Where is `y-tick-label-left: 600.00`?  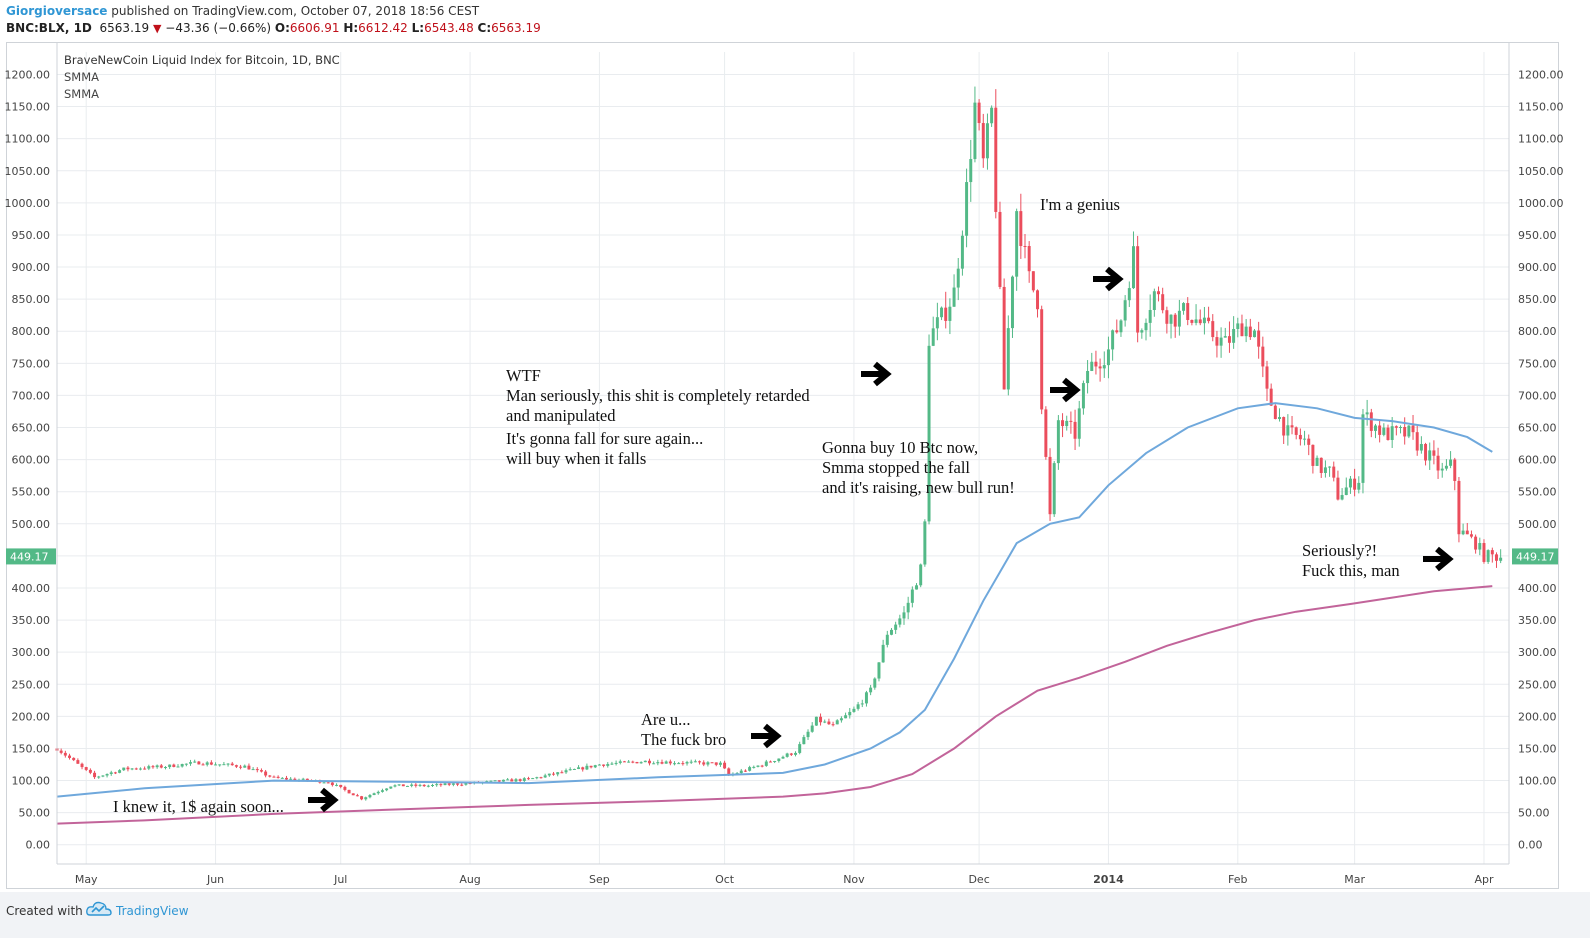 y-tick-label-left: 600.00 is located at coordinates (31, 460).